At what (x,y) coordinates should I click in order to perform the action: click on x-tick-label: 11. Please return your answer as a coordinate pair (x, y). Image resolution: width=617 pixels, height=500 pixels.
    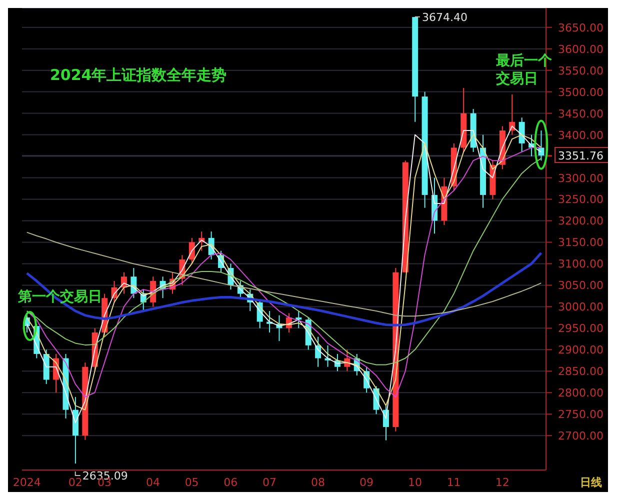
    Looking at the image, I should click on (453, 482).